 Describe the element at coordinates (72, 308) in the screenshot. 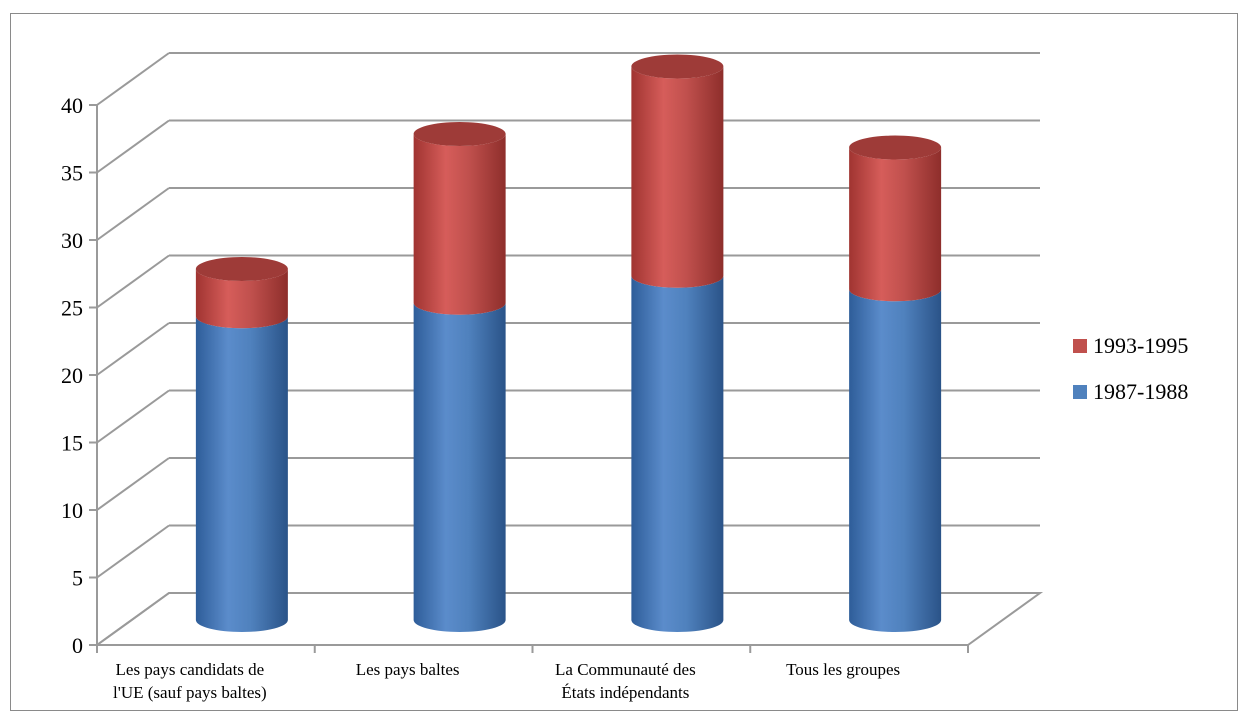

I see `y-tick-label: 25` at that location.